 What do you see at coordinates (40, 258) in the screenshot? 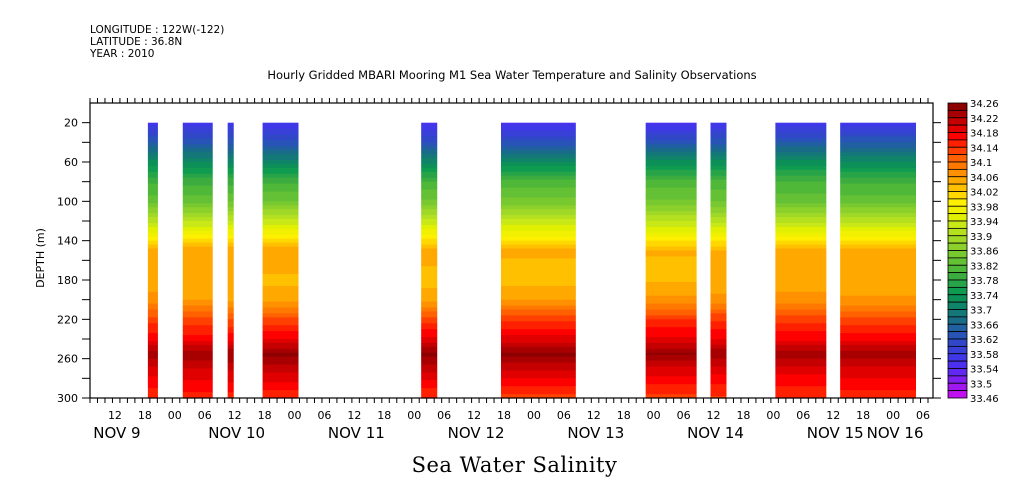
I see `y-axis-label: DEPTH (m)` at bounding box center [40, 258].